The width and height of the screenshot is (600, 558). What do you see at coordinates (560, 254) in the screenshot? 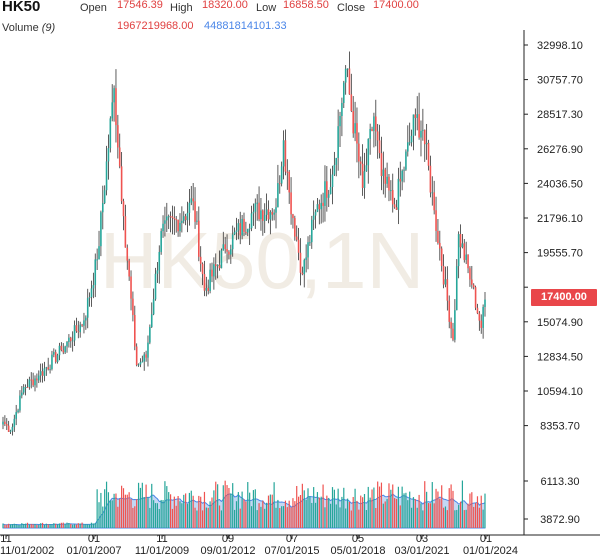
I see `y-tick-label: 19555.70` at bounding box center [560, 254].